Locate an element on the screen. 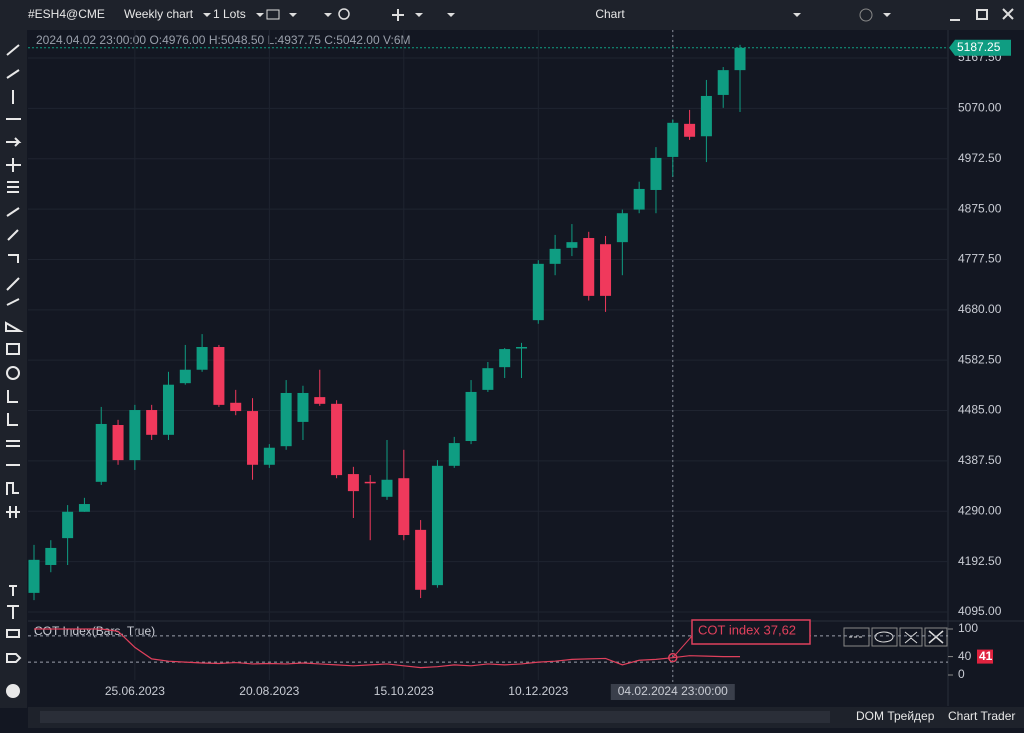 The image size is (1024, 733). x-tick-label: 10.12.2023 is located at coordinates (538, 691).